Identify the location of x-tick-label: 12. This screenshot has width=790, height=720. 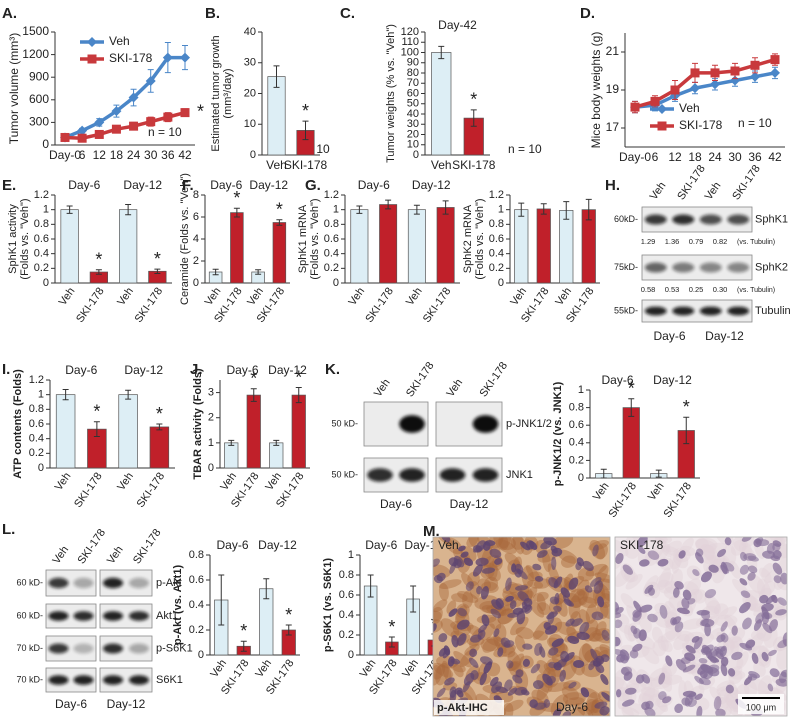
(675, 157).